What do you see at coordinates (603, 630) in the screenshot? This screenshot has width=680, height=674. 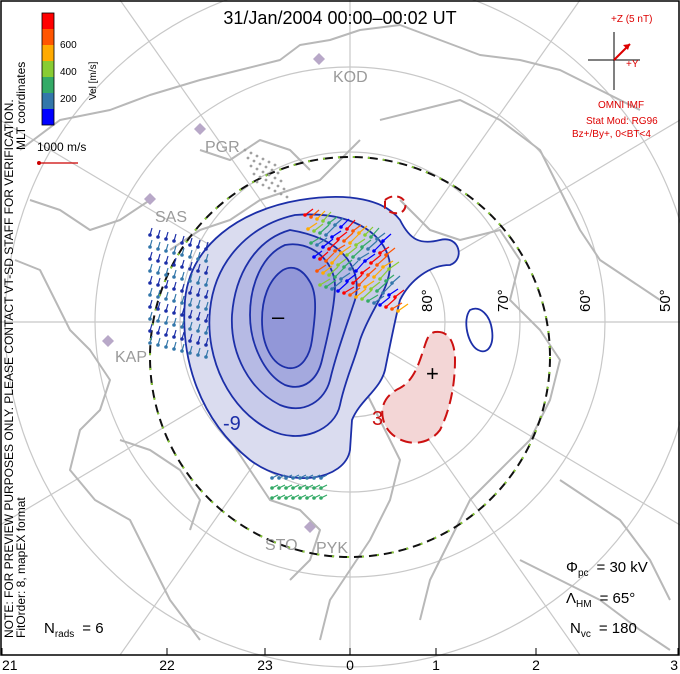 I see `n-vc: Nvc = 180` at bounding box center [603, 630].